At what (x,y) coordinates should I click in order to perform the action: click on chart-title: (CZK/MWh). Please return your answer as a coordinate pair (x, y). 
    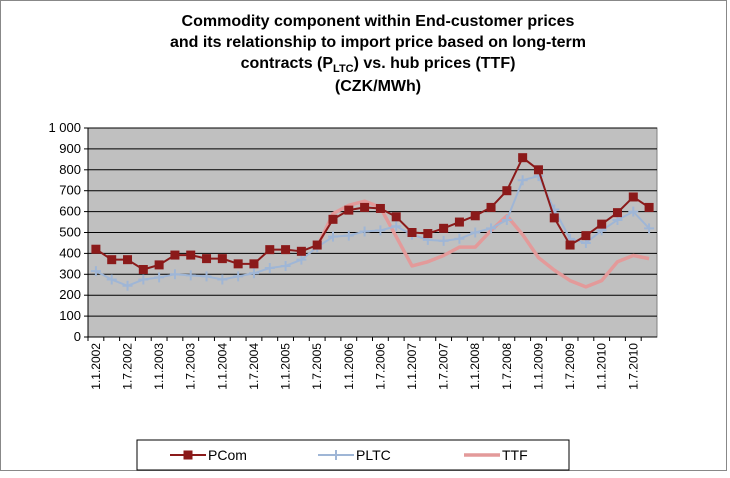
    Looking at the image, I should click on (378, 86).